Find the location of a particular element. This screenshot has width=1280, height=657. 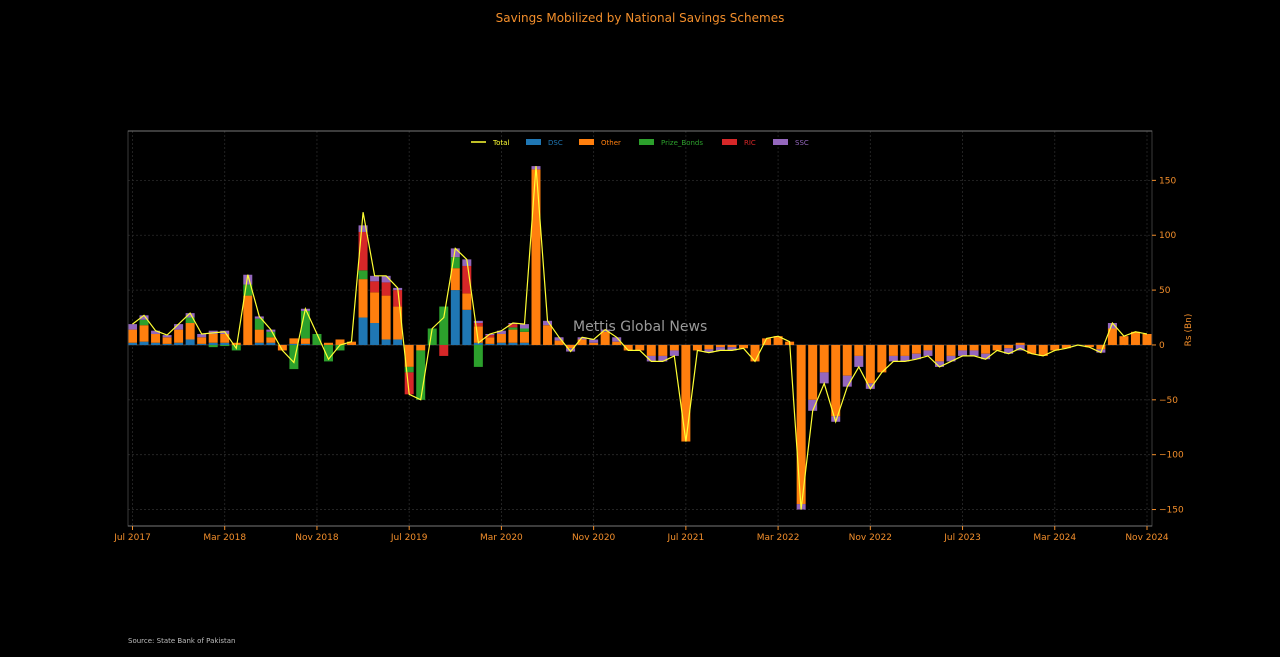

legend-label-ric: RIC is located at coordinates (750, 143).